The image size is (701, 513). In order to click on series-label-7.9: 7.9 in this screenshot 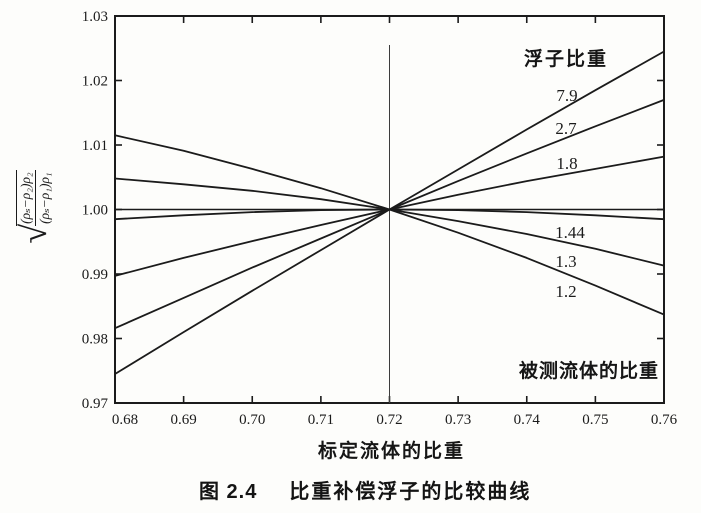, I will do `click(566, 95)`.